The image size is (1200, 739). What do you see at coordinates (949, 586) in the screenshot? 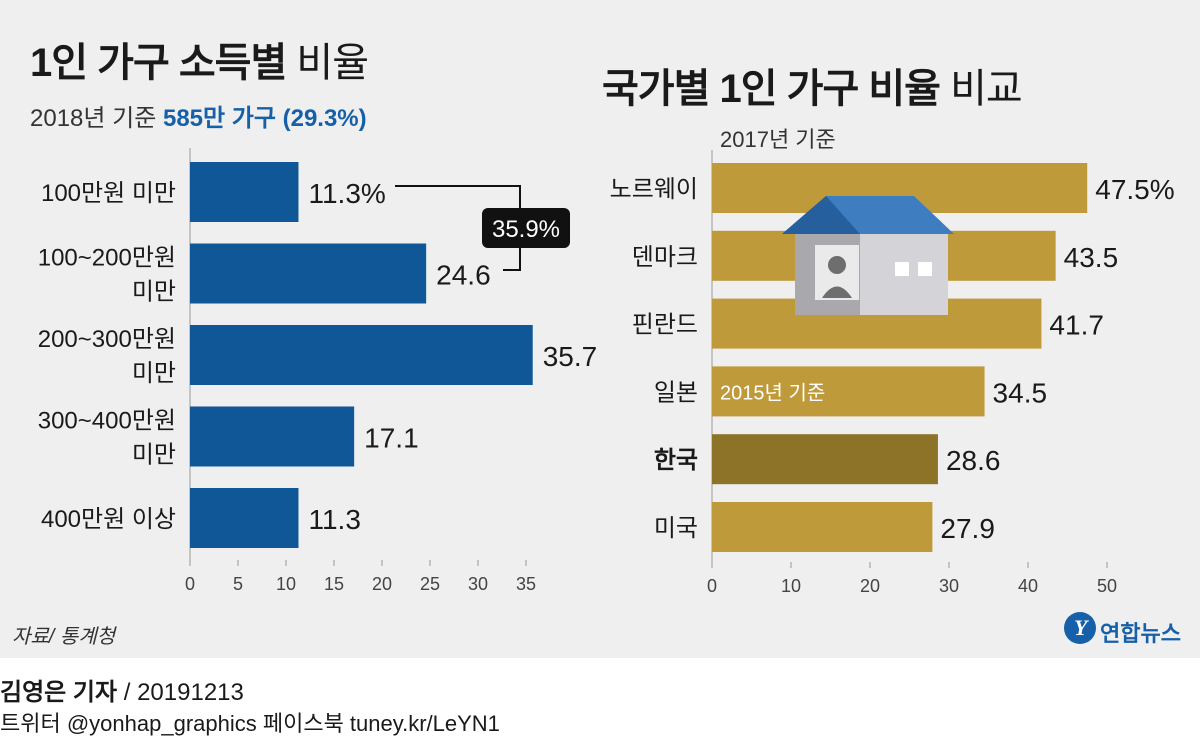
I see `right-x-tick-label: 30` at bounding box center [949, 586].